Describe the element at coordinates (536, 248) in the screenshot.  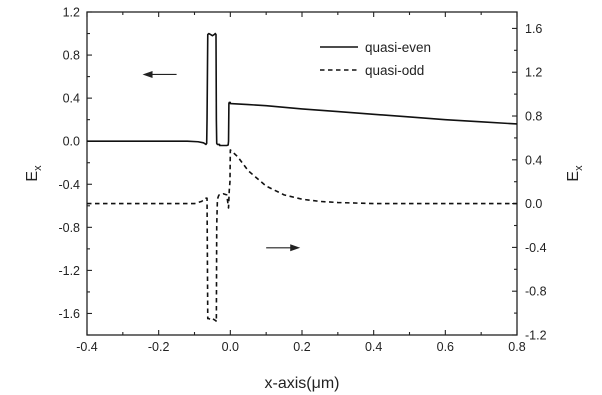
I see `y-right-tick-label: -0.4` at that location.